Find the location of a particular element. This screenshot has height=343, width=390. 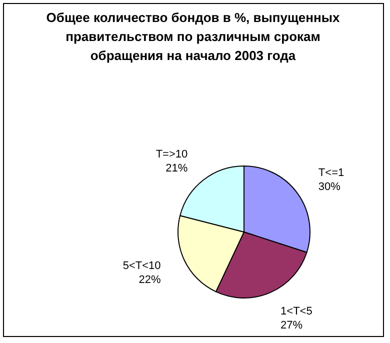

data-label: 27% is located at coordinates (291, 325).